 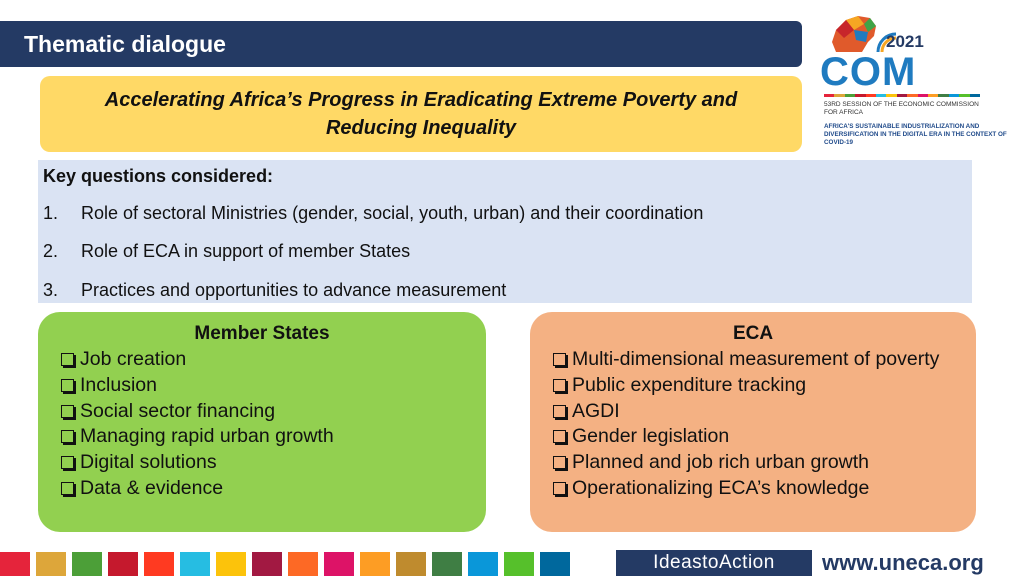 I want to click on list-item: Operationalizing ECA’s knowledge, so click(x=755, y=489).